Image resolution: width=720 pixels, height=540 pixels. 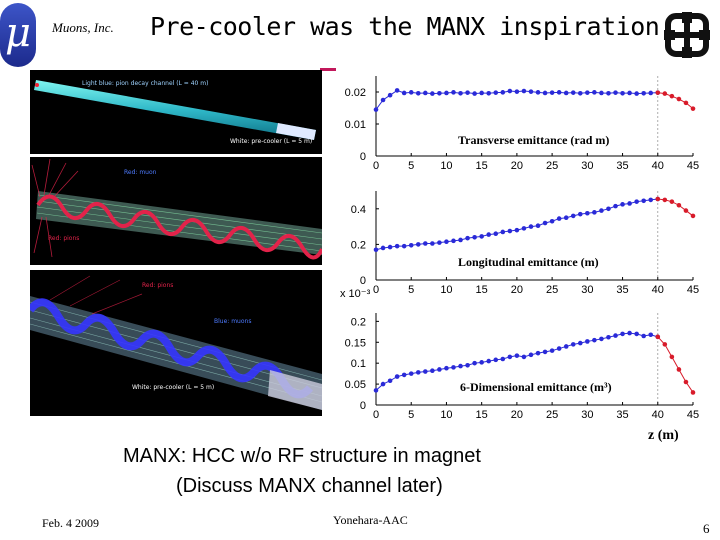 I want to click on footer-author: Yonehara-AAC, so click(x=370, y=520).